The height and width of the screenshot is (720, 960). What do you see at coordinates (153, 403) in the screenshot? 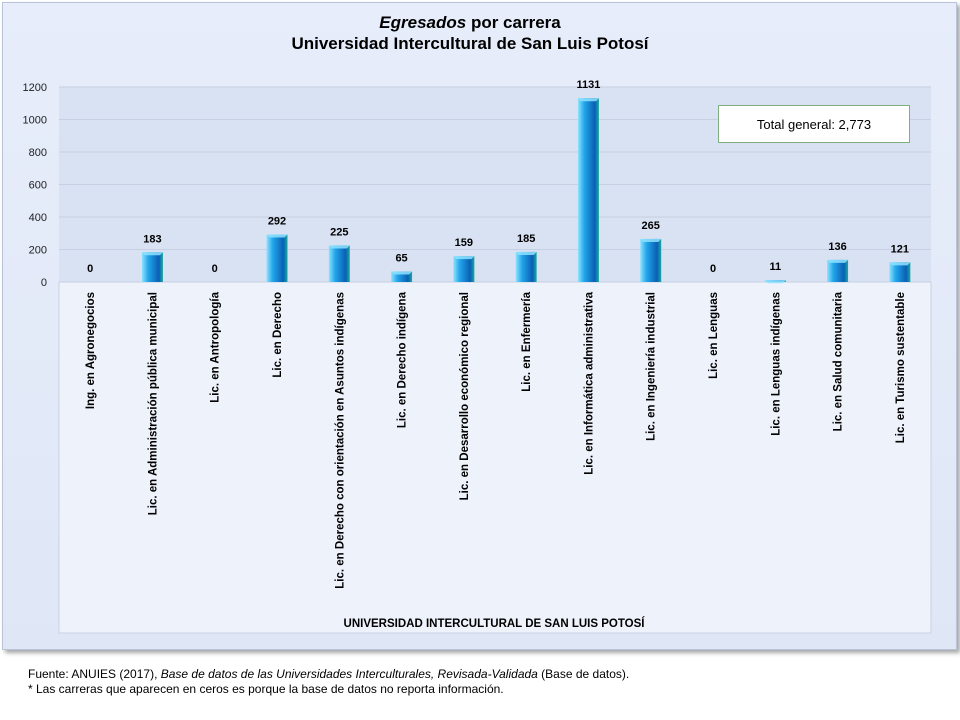
I see `category-label: Lic. en Administración pública municipal` at bounding box center [153, 403].